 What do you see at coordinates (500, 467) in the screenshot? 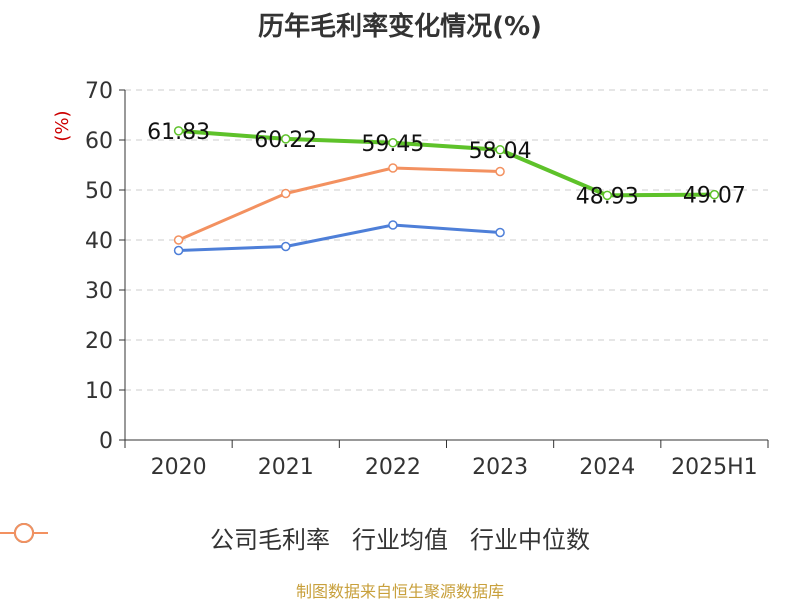
I see `x-tick-label: 2023` at bounding box center [500, 467].